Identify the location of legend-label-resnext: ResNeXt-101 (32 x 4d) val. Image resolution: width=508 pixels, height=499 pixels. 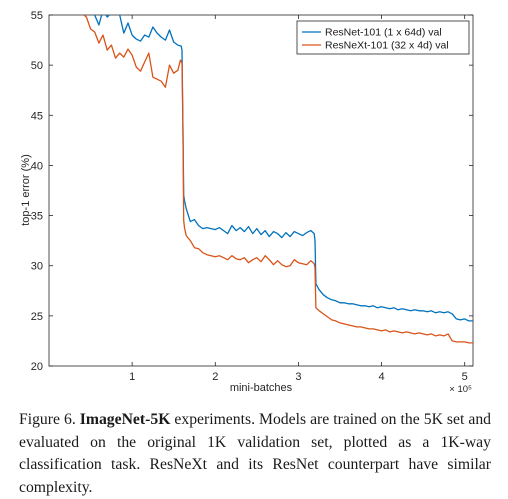
(387, 46).